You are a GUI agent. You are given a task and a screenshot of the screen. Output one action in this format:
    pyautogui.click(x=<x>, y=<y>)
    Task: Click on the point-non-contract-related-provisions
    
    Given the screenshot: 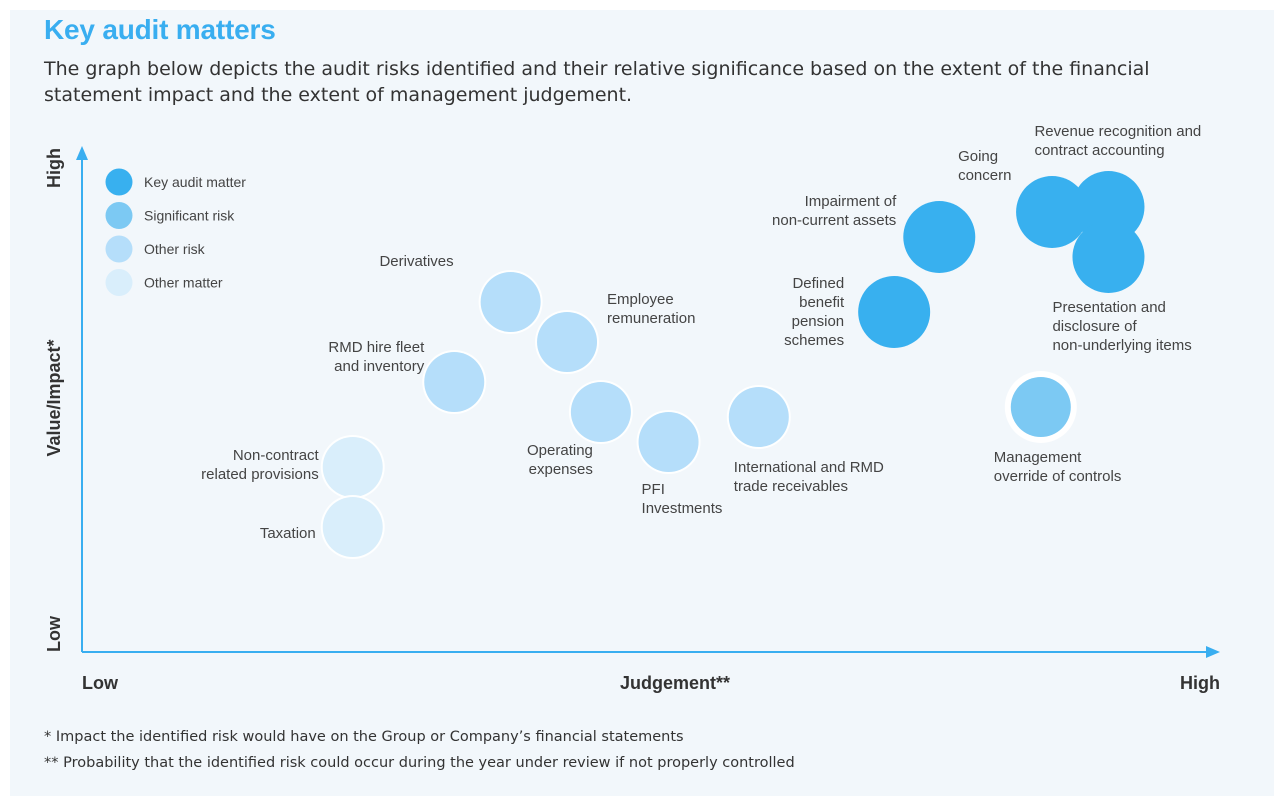 What is the action you would take?
    pyautogui.click(x=352, y=467)
    